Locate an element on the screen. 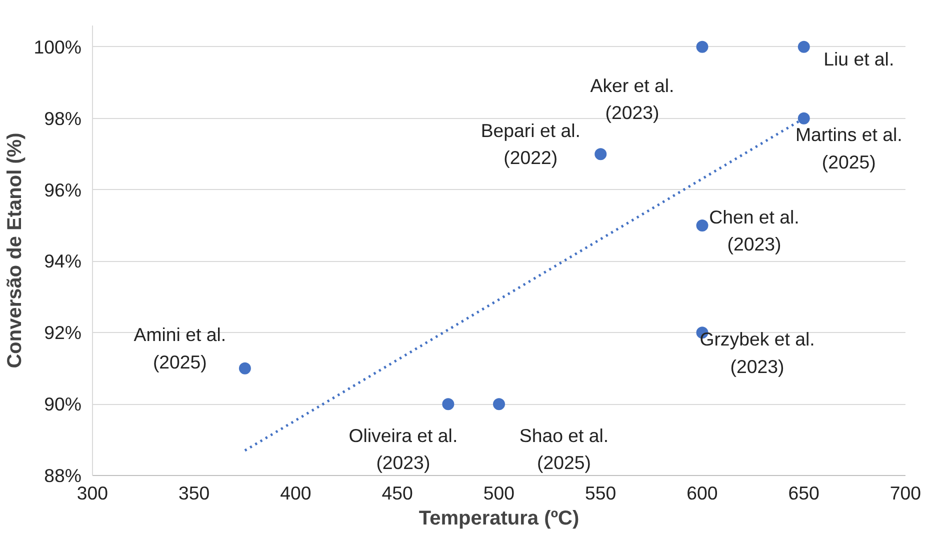  x-tick-label: 500 is located at coordinates (499, 493).